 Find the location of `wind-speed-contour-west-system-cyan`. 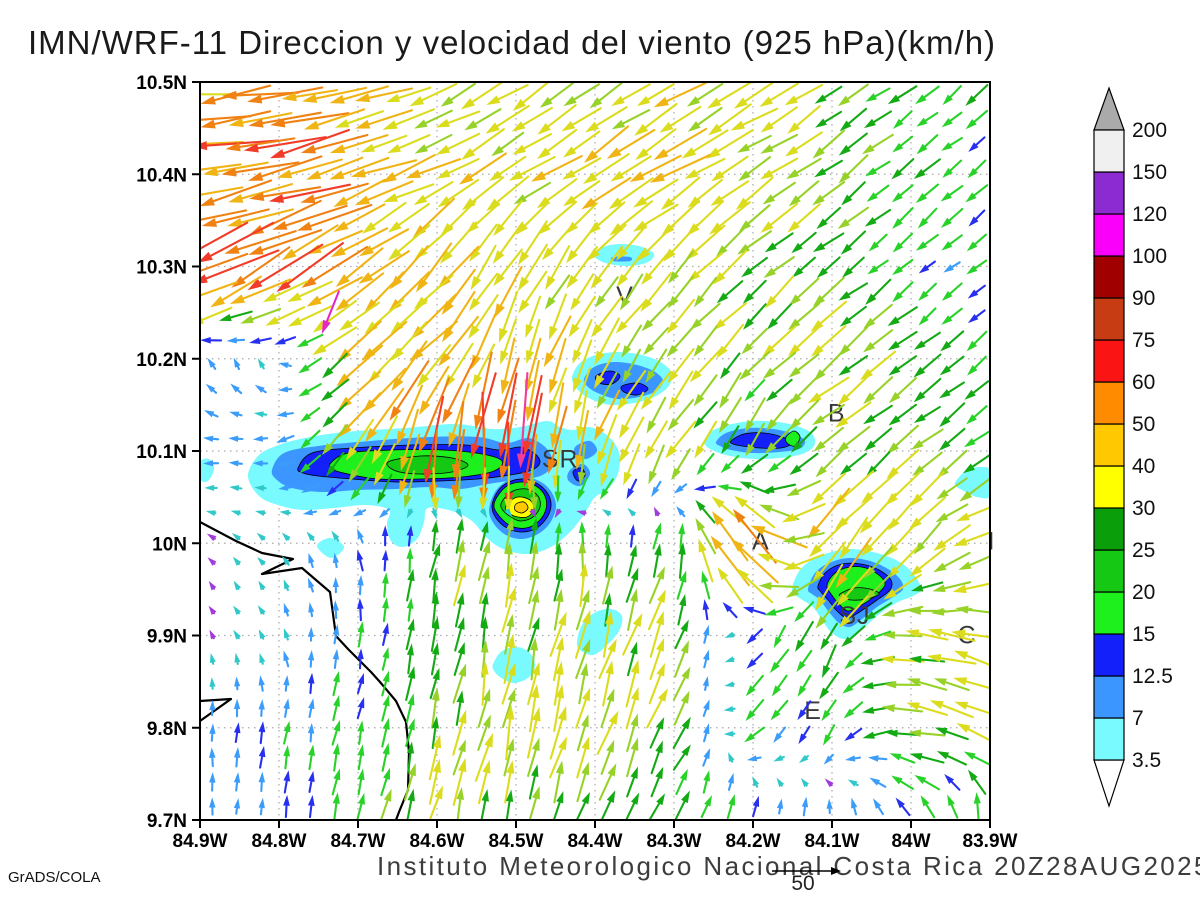

wind-speed-contour-west-system-cyan is located at coordinates (434, 488).